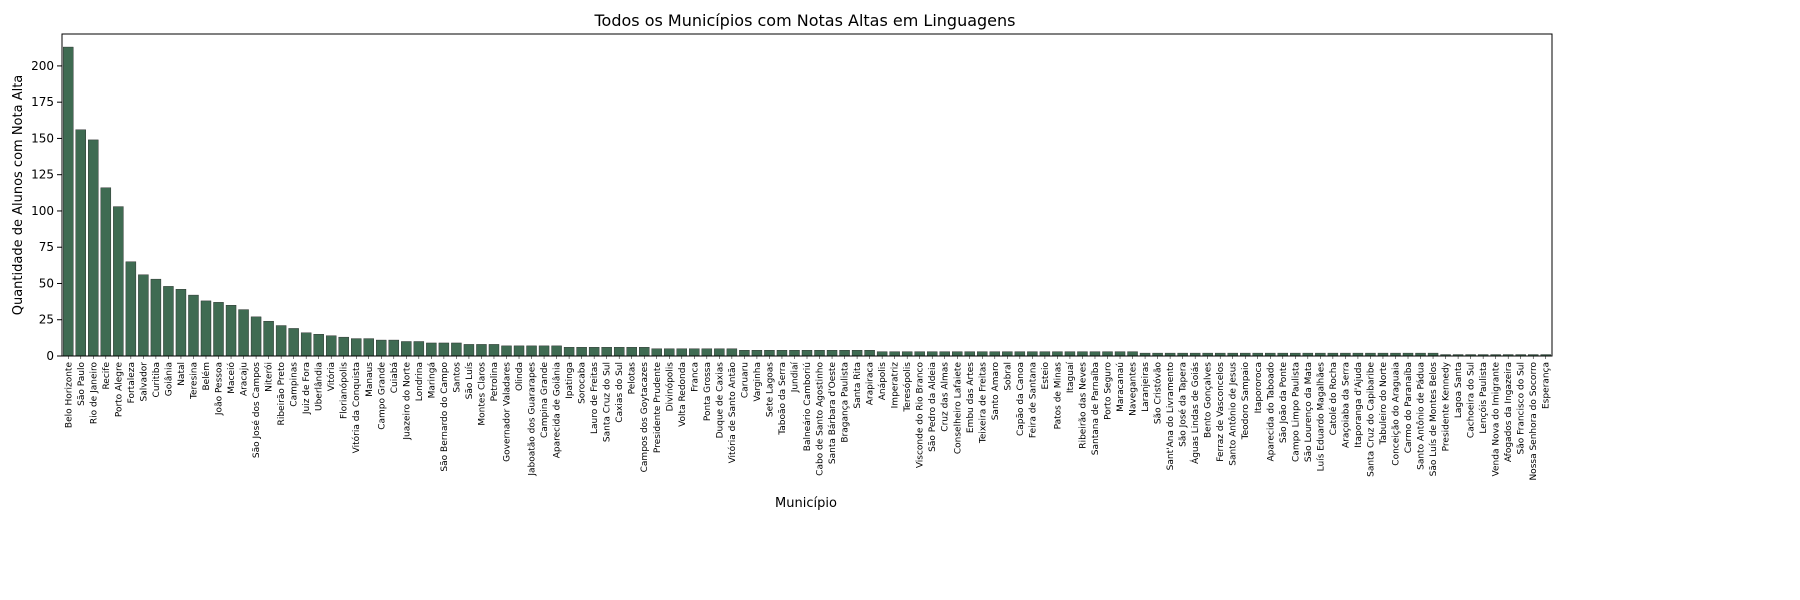 This screenshot has height=600, width=1800. Describe the element at coordinates (407, 401) in the screenshot. I see `x-tick-label: Juazeiro do Norte` at that location.